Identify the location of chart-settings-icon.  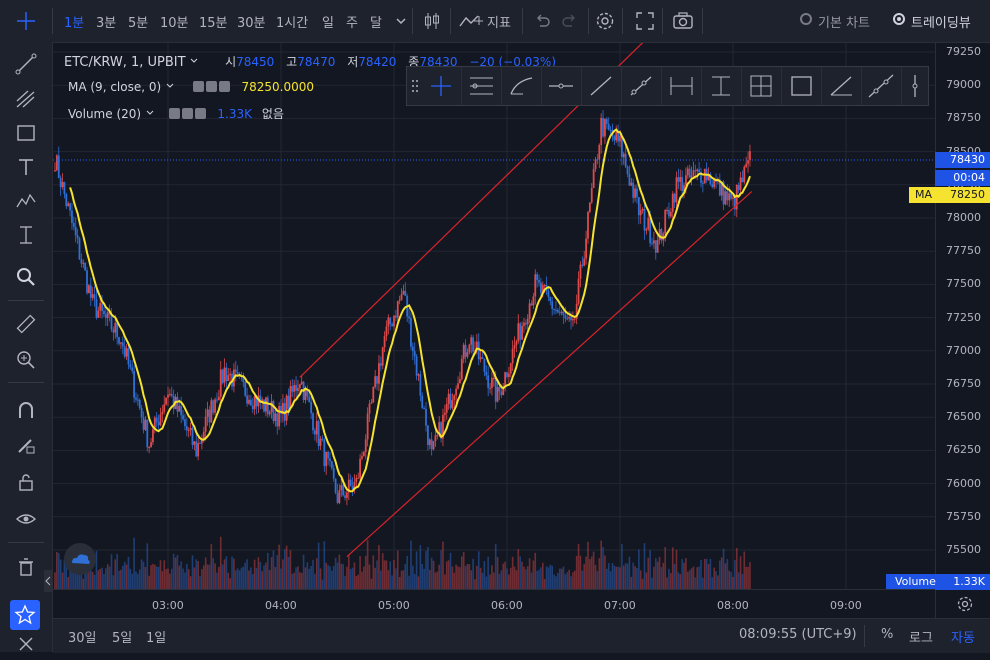
(965, 604).